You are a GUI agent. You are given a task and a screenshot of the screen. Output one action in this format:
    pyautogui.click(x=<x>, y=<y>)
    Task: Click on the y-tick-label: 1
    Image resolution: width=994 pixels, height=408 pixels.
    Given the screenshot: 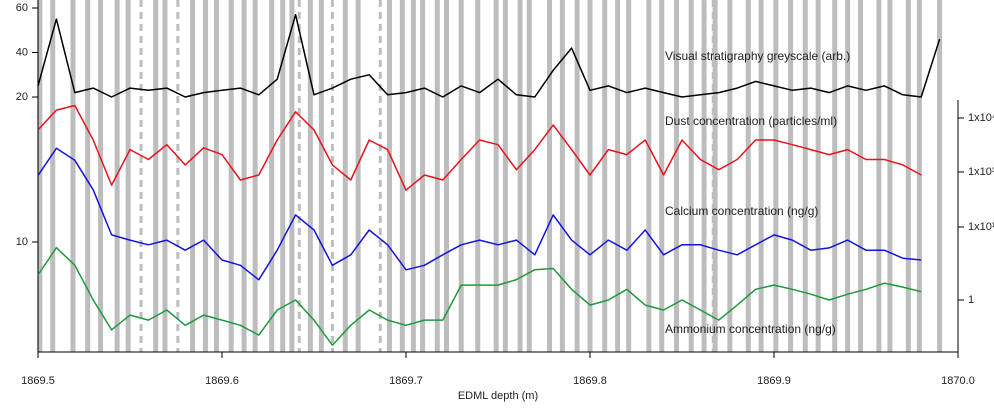 What is the action you would take?
    pyautogui.click(x=971, y=300)
    